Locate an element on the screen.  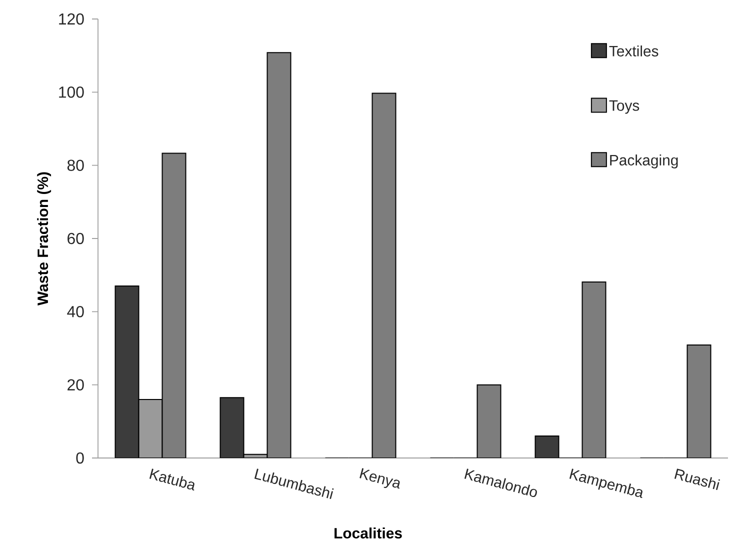
y-tick-label: 0 is located at coordinates (80, 458).